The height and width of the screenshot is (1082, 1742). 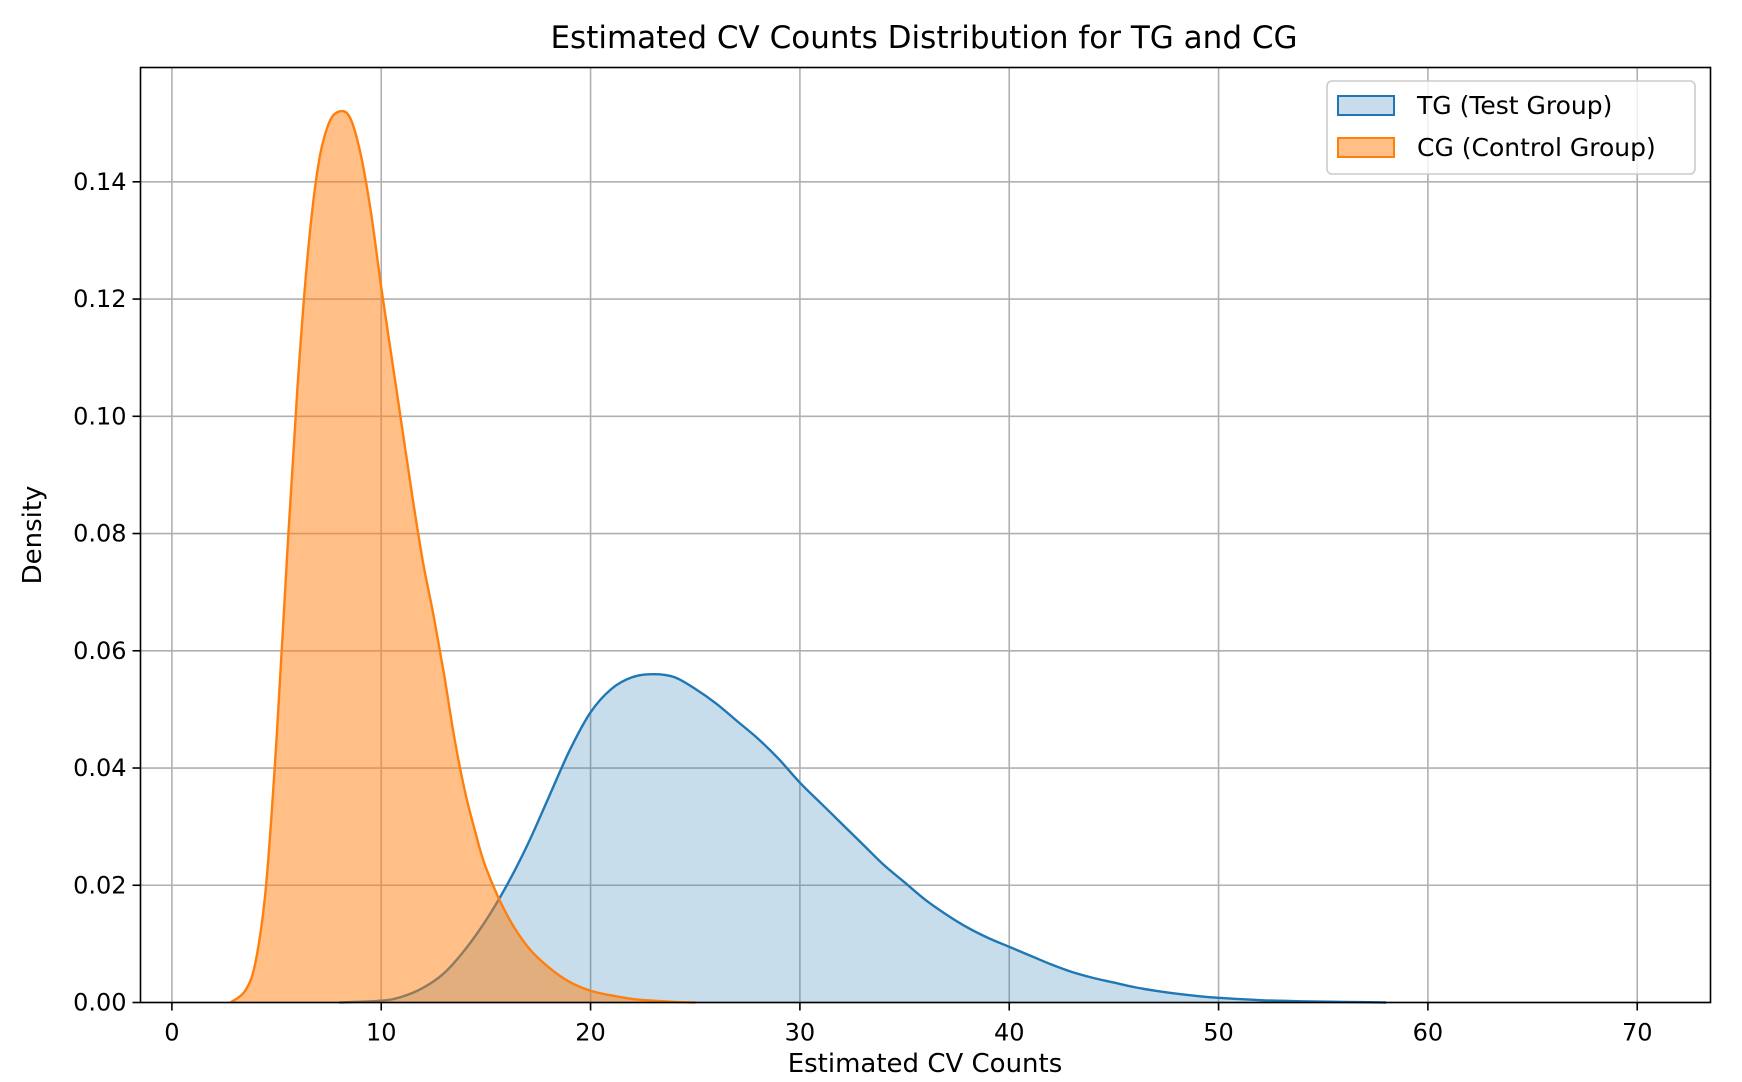 I want to click on x-tick-label: 20, so click(x=590, y=1033).